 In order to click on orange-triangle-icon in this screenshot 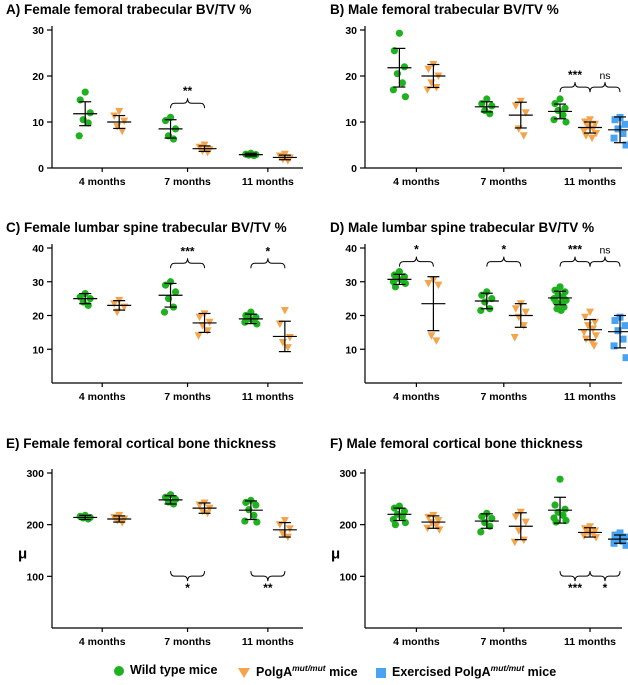, I will do `click(244, 672)`.